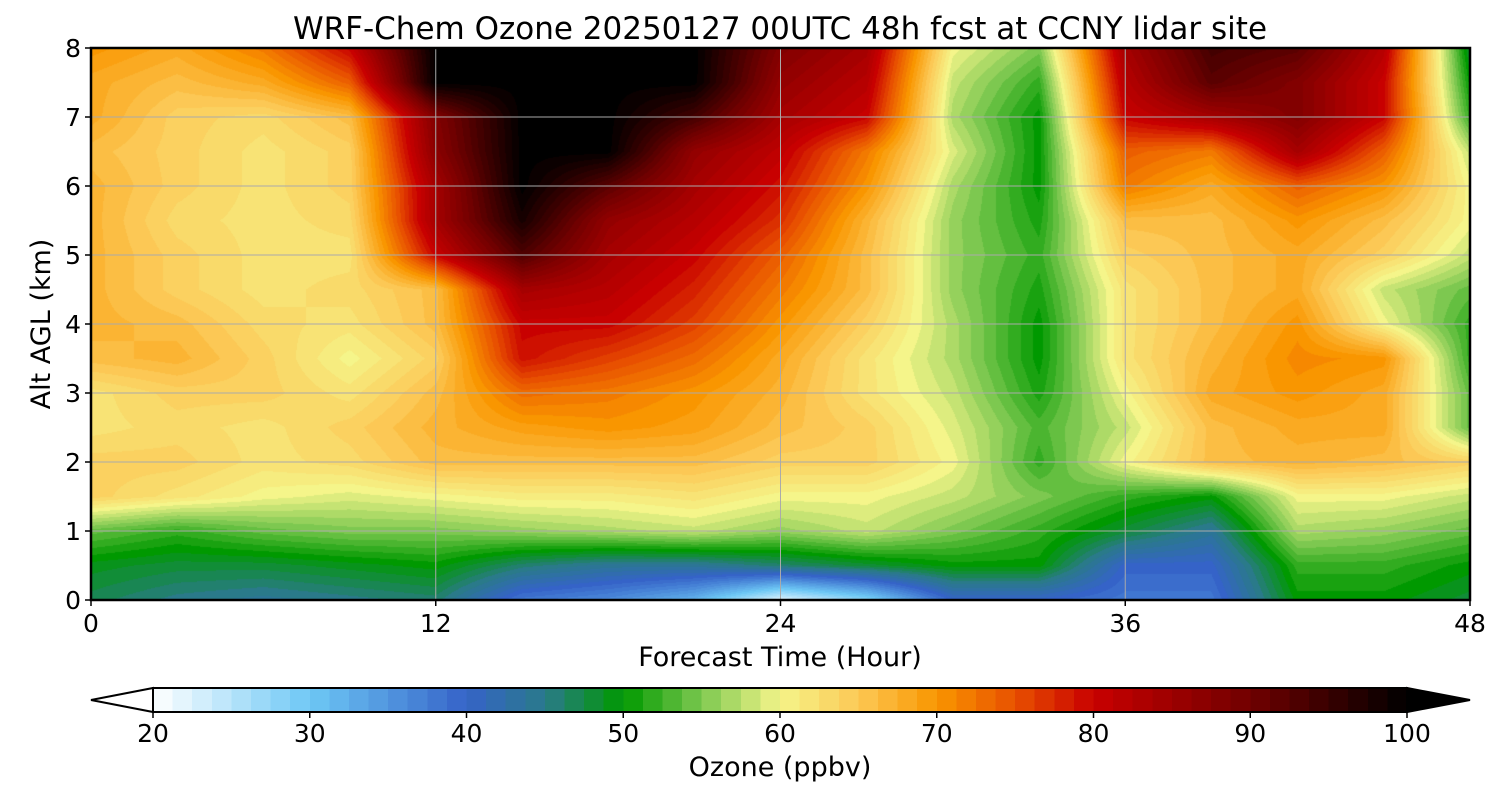  I want to click on y-axis: 0 1 2 3 4 5 6 7 8, so click(78, 324).